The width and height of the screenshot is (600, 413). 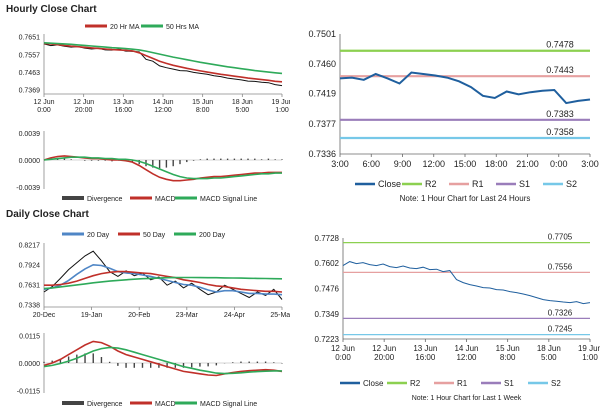 What do you see at coordinates (30, 134) in the screenshot?
I see `y-tick-label: 0.0039` at bounding box center [30, 134].